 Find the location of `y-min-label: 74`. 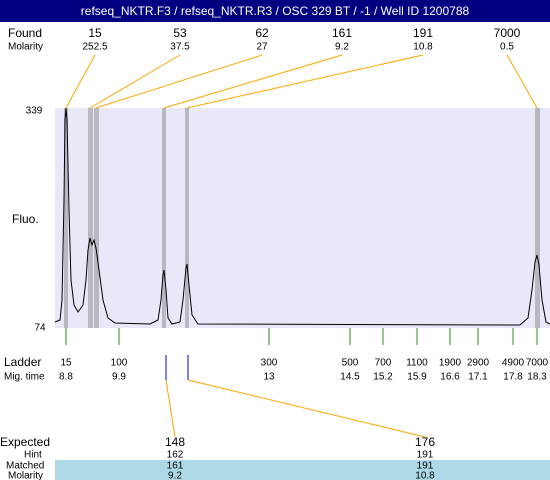

y-min-label: 74 is located at coordinates (40, 328).